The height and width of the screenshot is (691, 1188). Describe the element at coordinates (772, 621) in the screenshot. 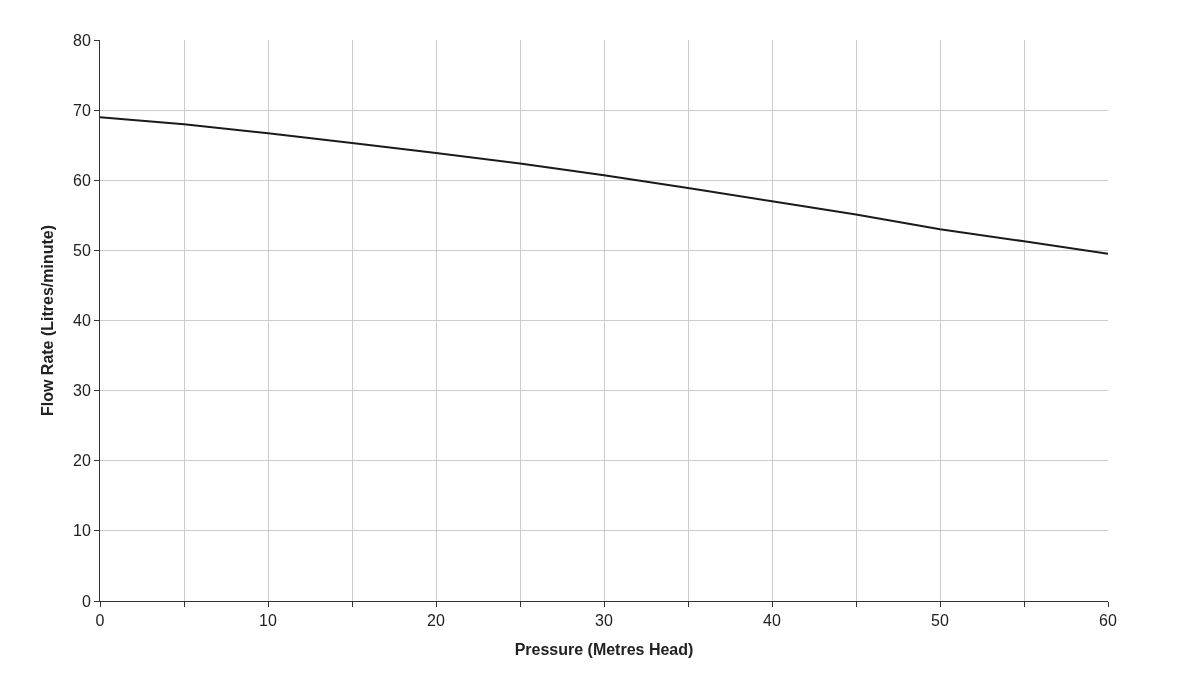

I see `x-tick-label: 40` at that location.